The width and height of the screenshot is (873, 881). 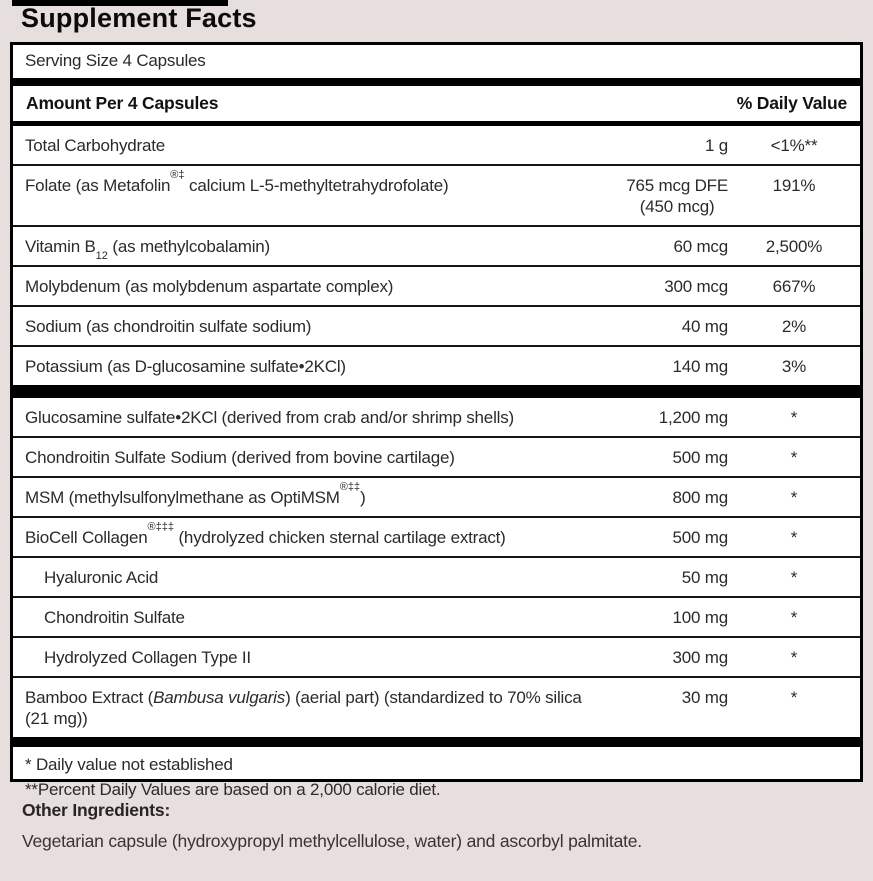 I want to click on ingredient-name: Hyaluronic Acid, so click(x=101, y=577).